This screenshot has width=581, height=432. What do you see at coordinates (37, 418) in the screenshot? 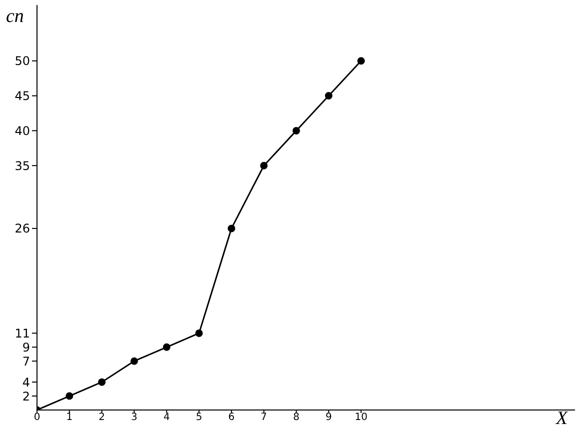
I see `x-tick-label: 0` at bounding box center [37, 418].